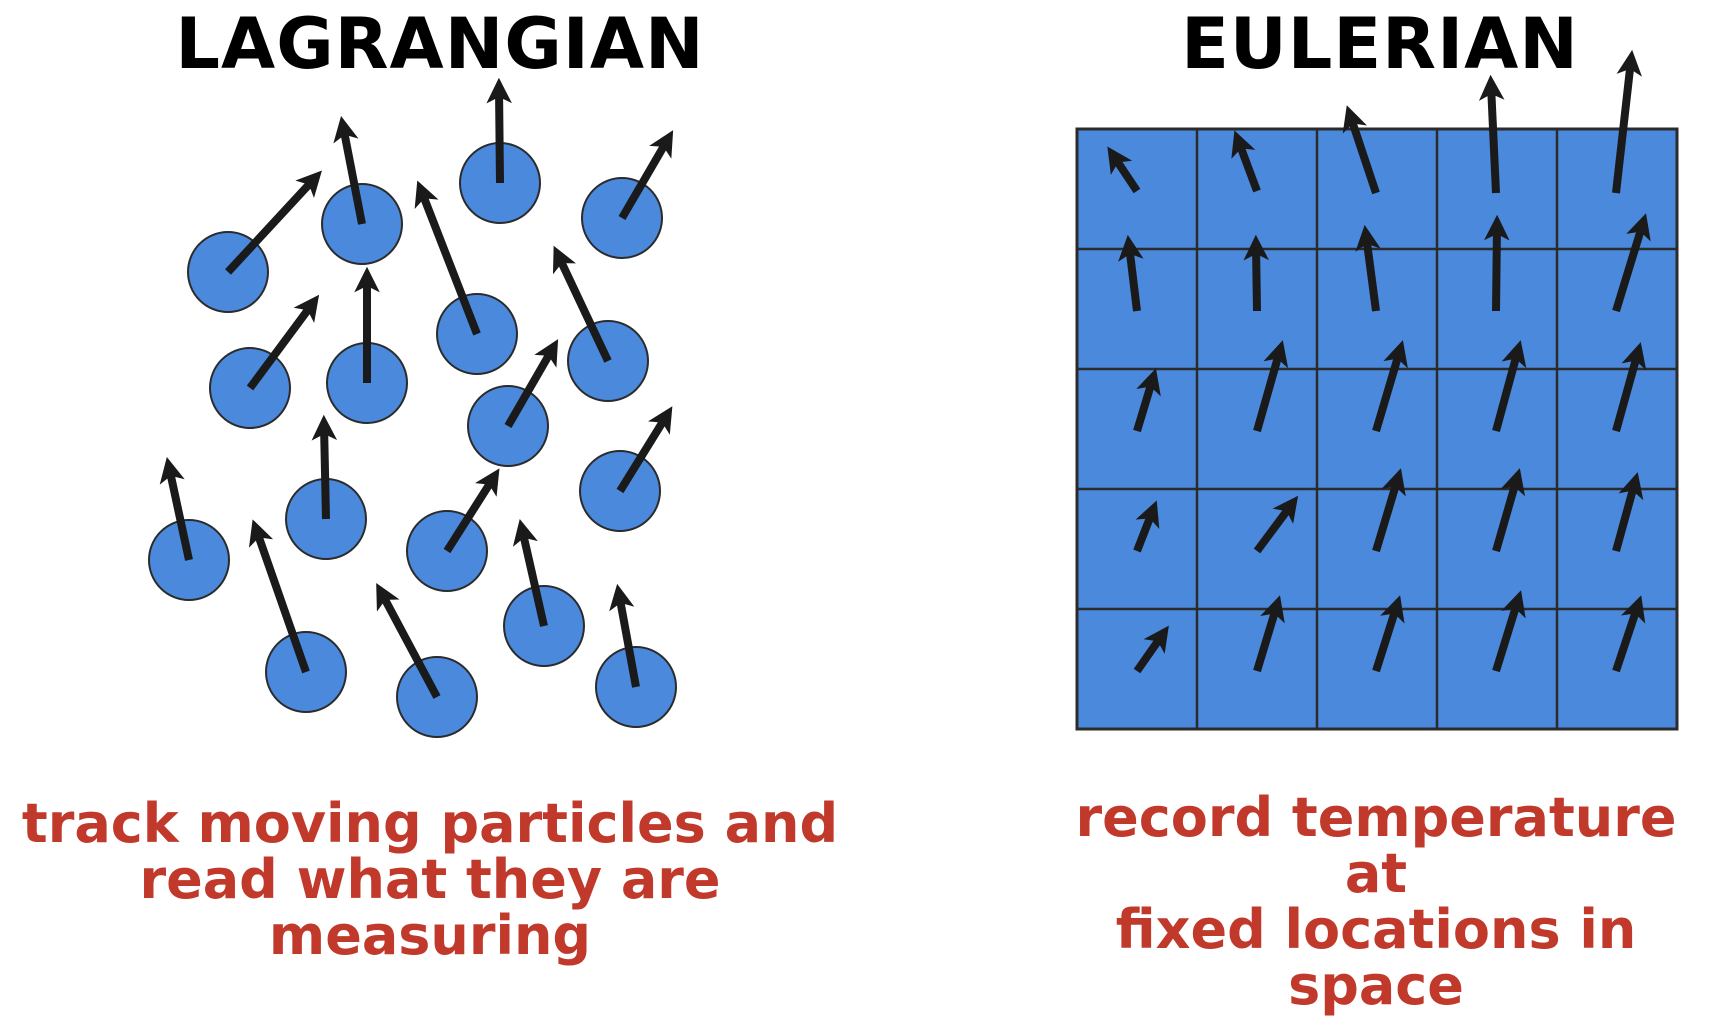  Describe the element at coordinates (430, 907) in the screenshot. I see `lagrangian-caption-line2: read what they are measuring` at that location.